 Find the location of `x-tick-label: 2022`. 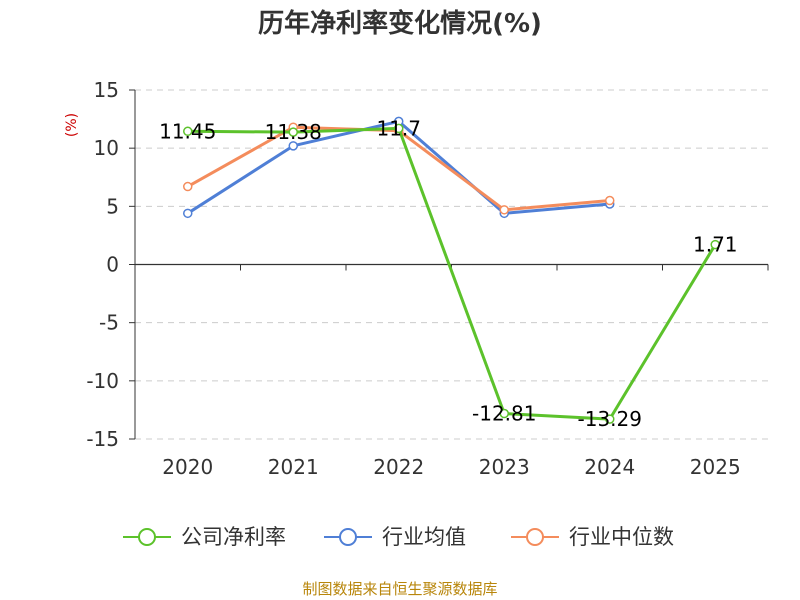

x-tick-label: 2022 is located at coordinates (398, 467).